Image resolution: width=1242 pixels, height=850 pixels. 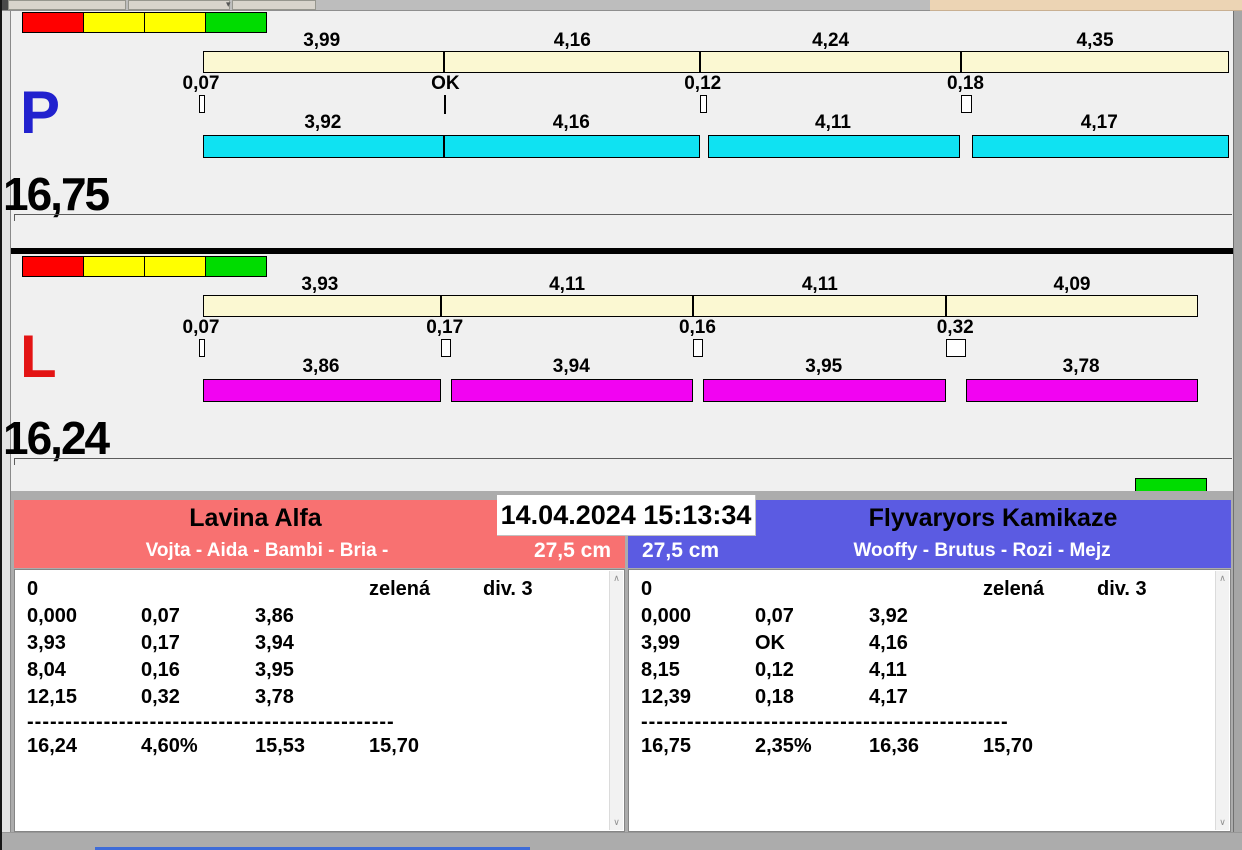 What do you see at coordinates (660, 670) in the screenshot?
I see `table-cell: 8,15` at bounding box center [660, 670].